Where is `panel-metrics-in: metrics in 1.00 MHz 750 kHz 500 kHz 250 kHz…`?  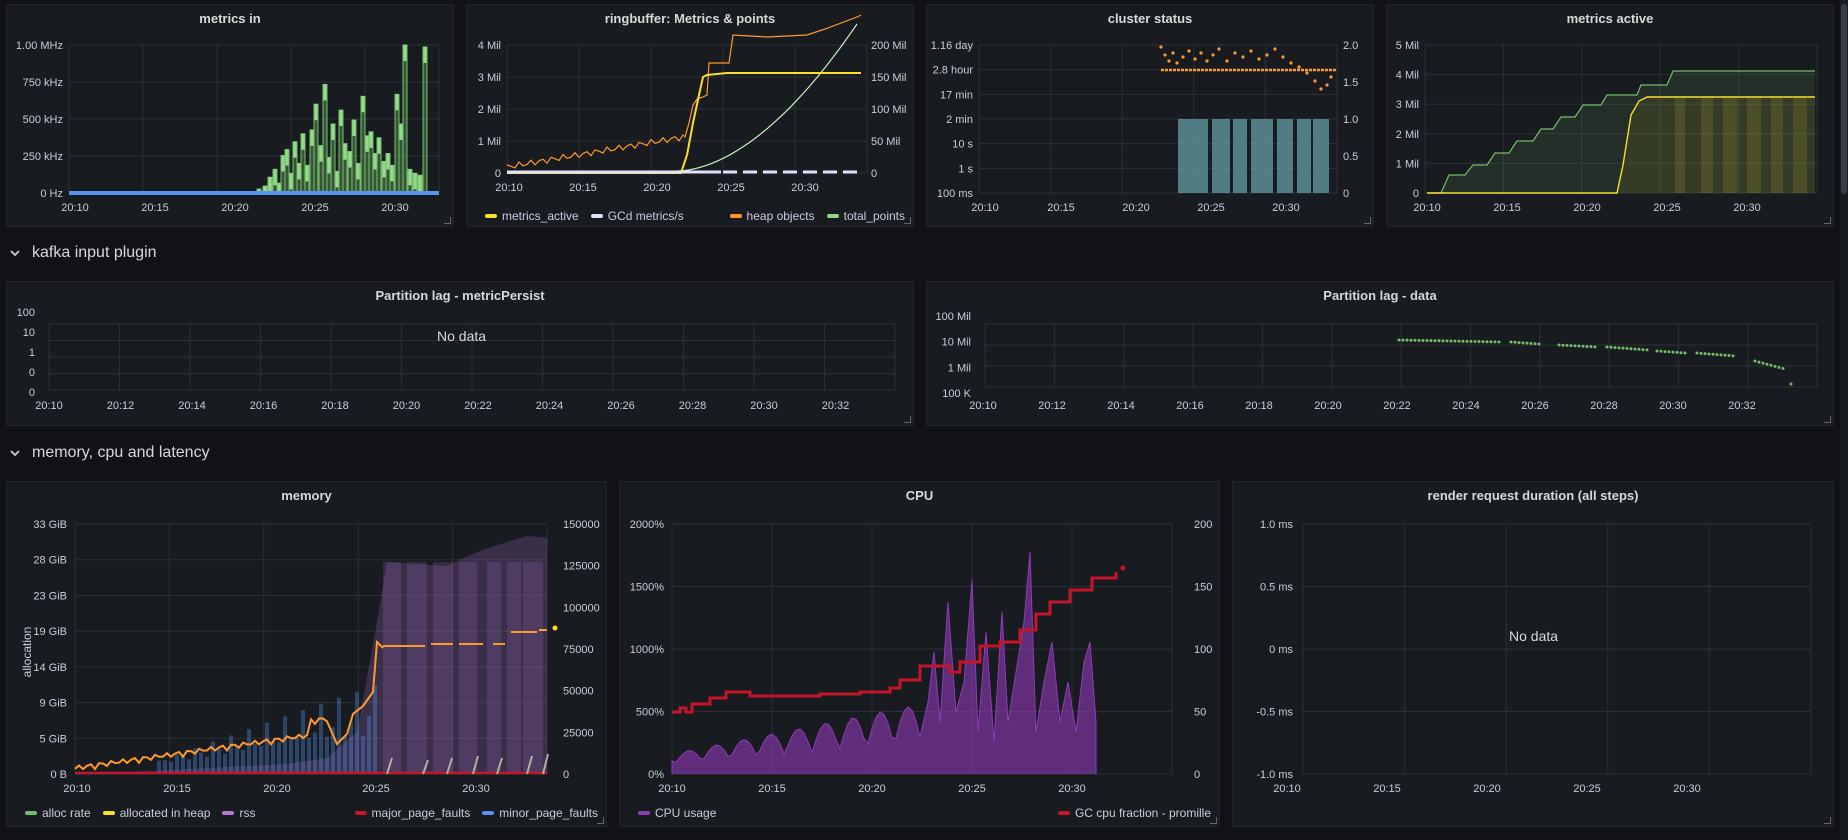 panel-metrics-in: metrics in 1.00 MHz 750 kHz 500 kHz 250 kHz… is located at coordinates (230, 115).